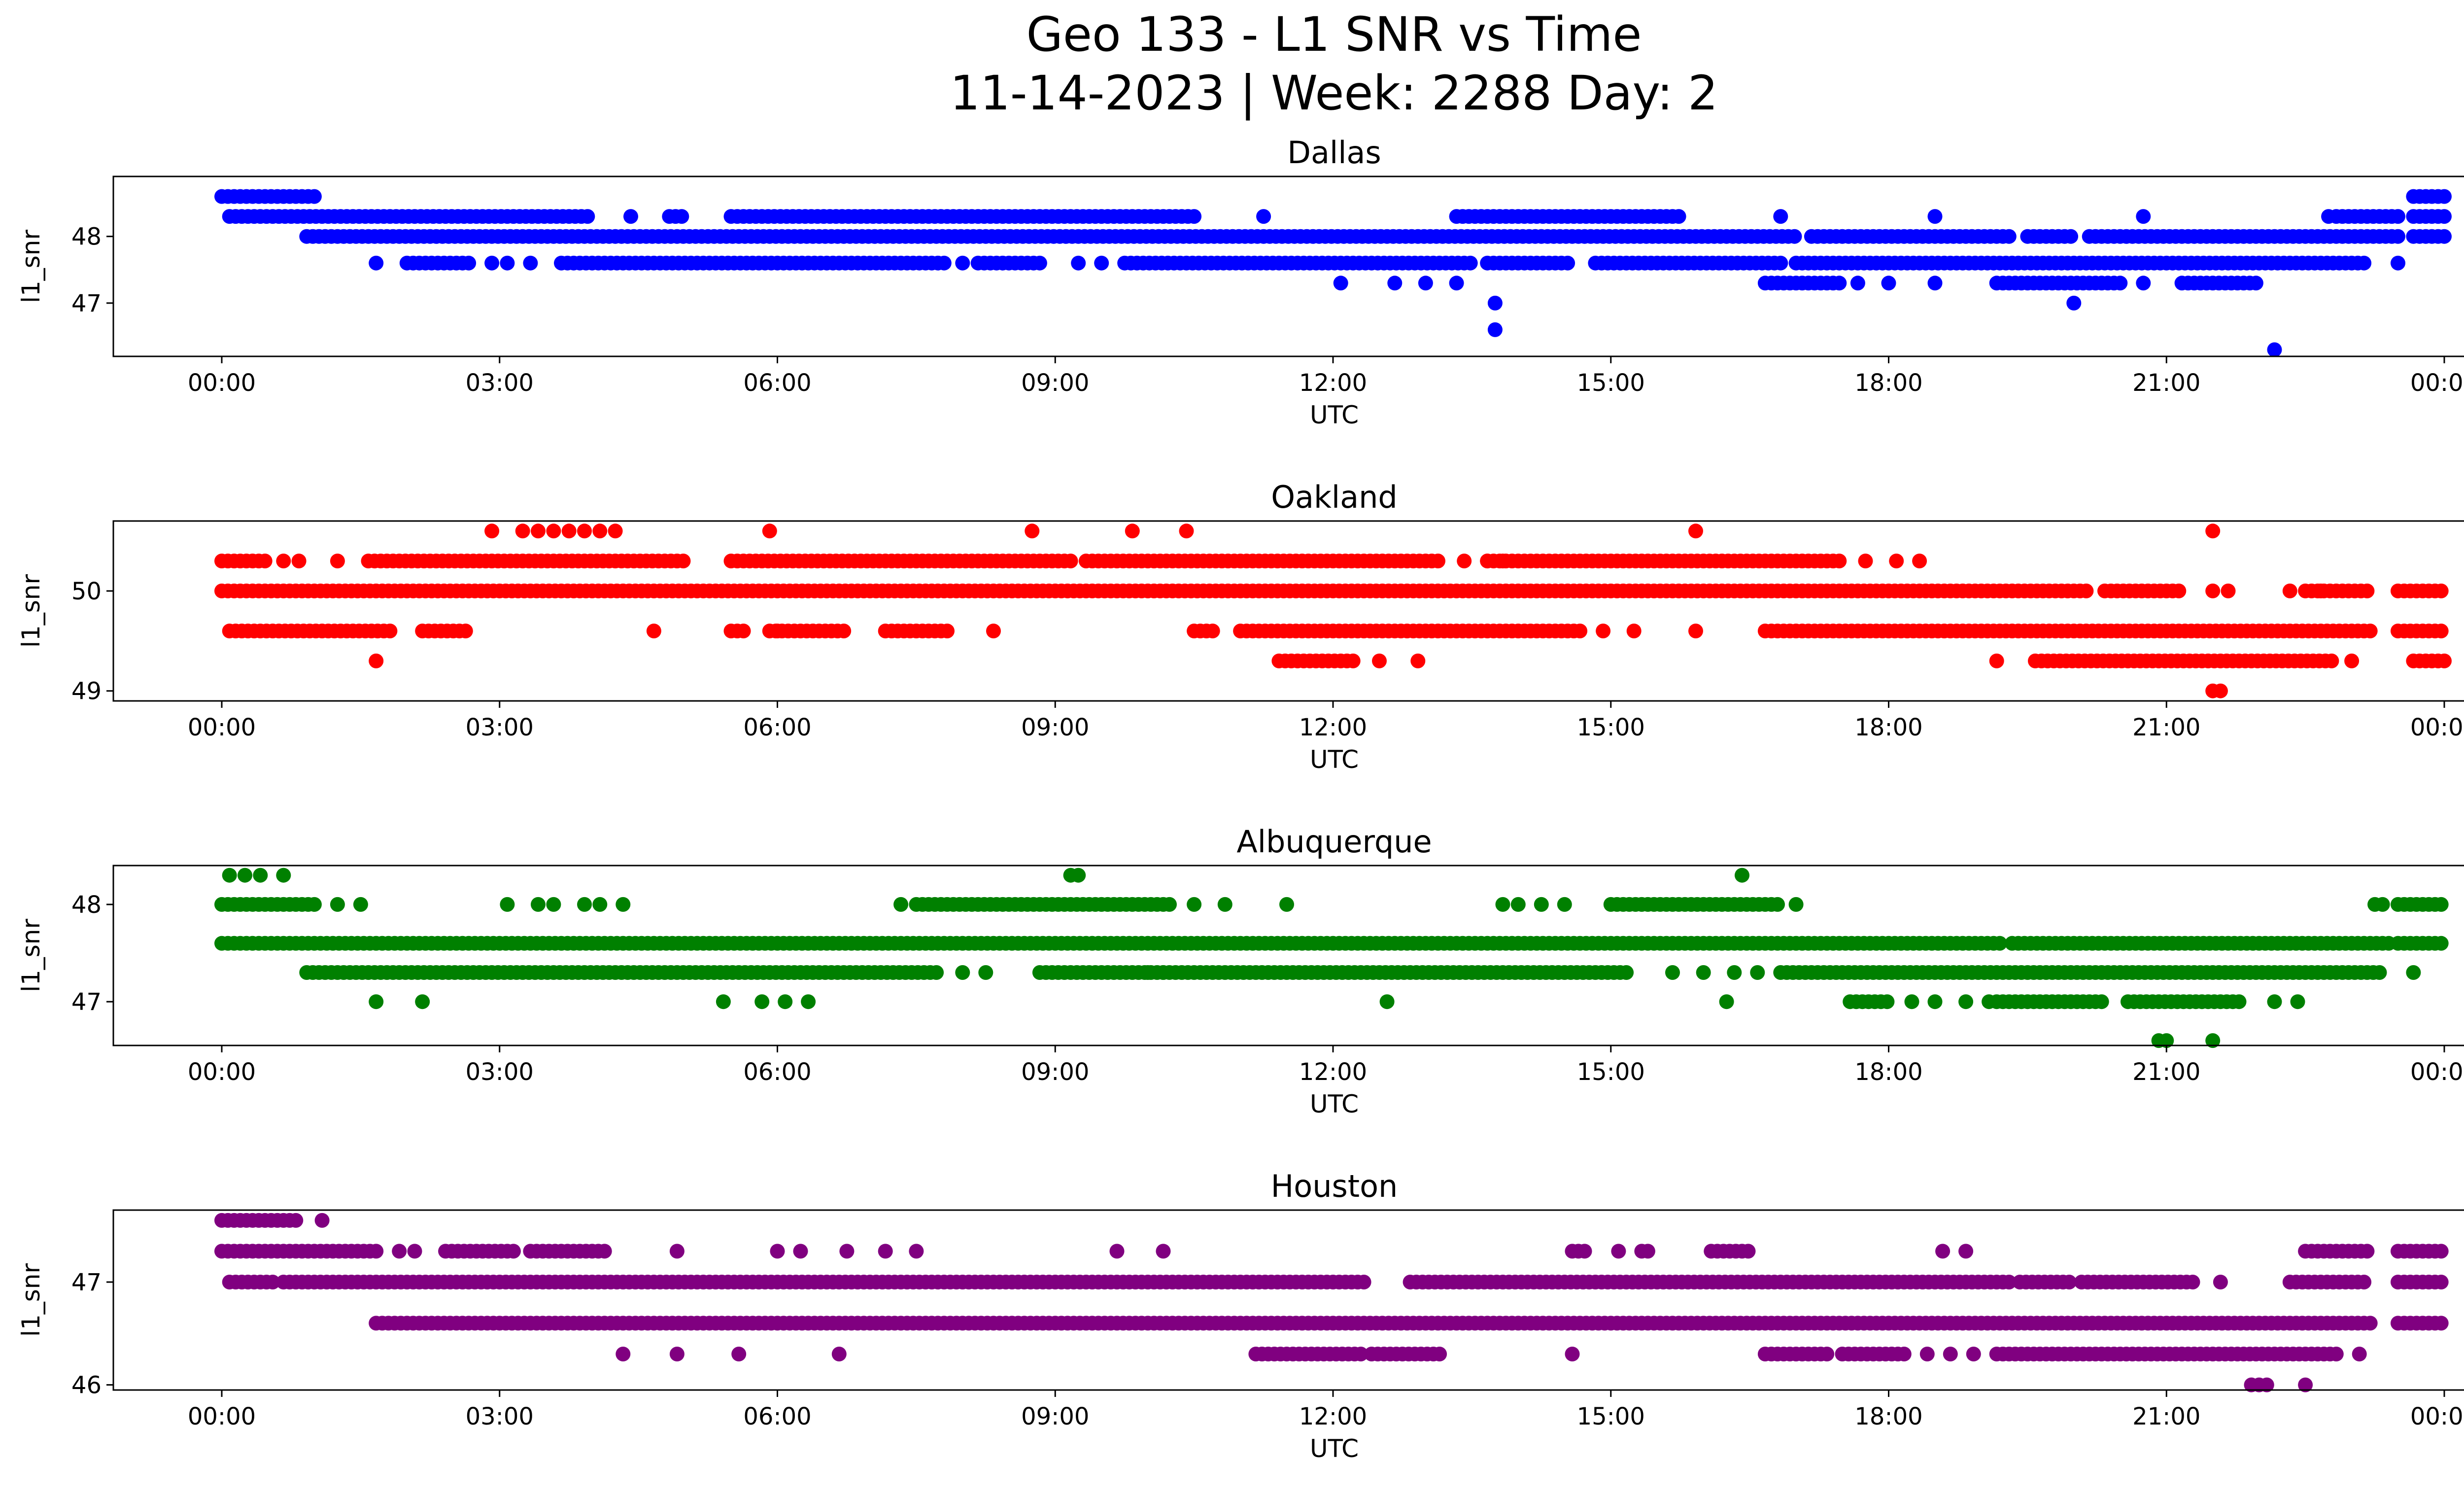 Image resolution: width=2464 pixels, height=1495 pixels. What do you see at coordinates (1888, 1072) in the screenshot?
I see `x-tick-label: 18:00` at bounding box center [1888, 1072].